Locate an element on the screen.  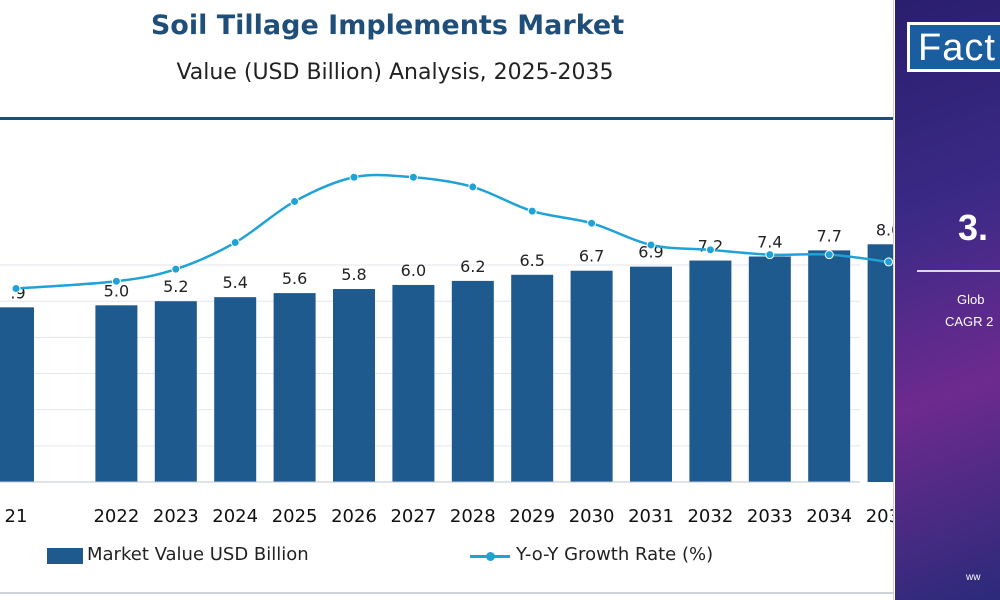
x-tick-label: 2026 is located at coordinates (354, 516).